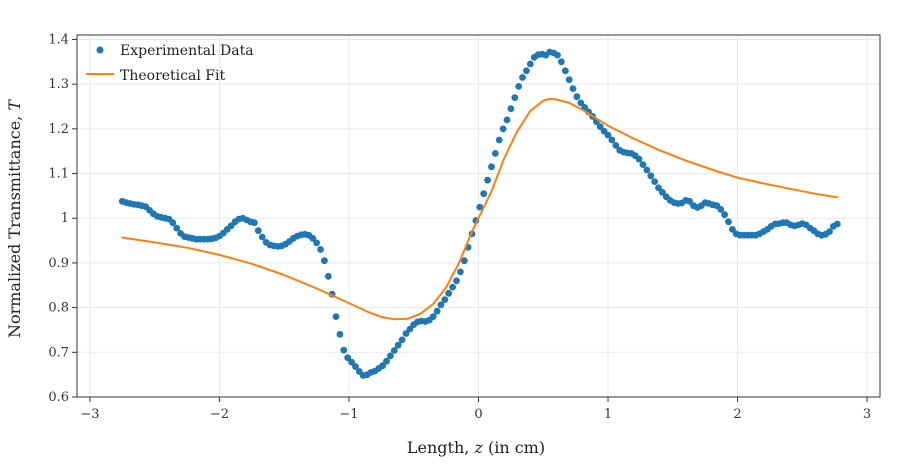  Describe the element at coordinates (58, 84) in the screenshot. I see `y-tick-label: 1.3` at that location.